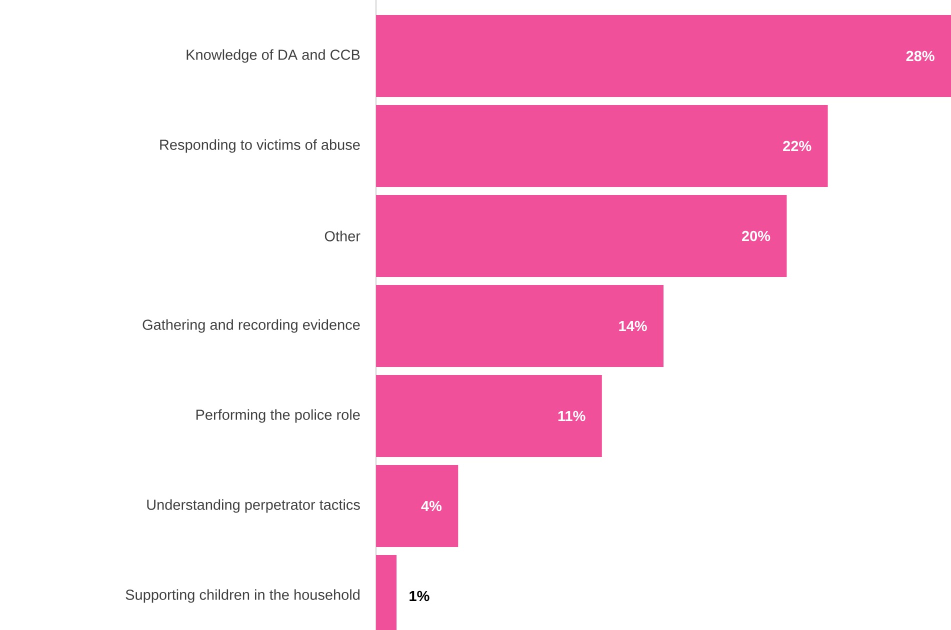  Describe the element at coordinates (756, 236) in the screenshot. I see `data-label: 20%` at that location.